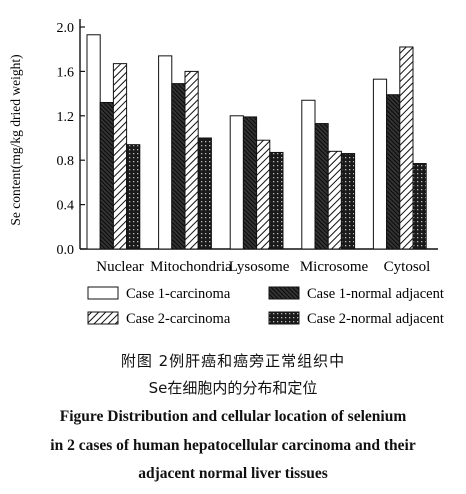  I want to click on legend-label-series-1: Case 1-carcinoma, so click(178, 294).